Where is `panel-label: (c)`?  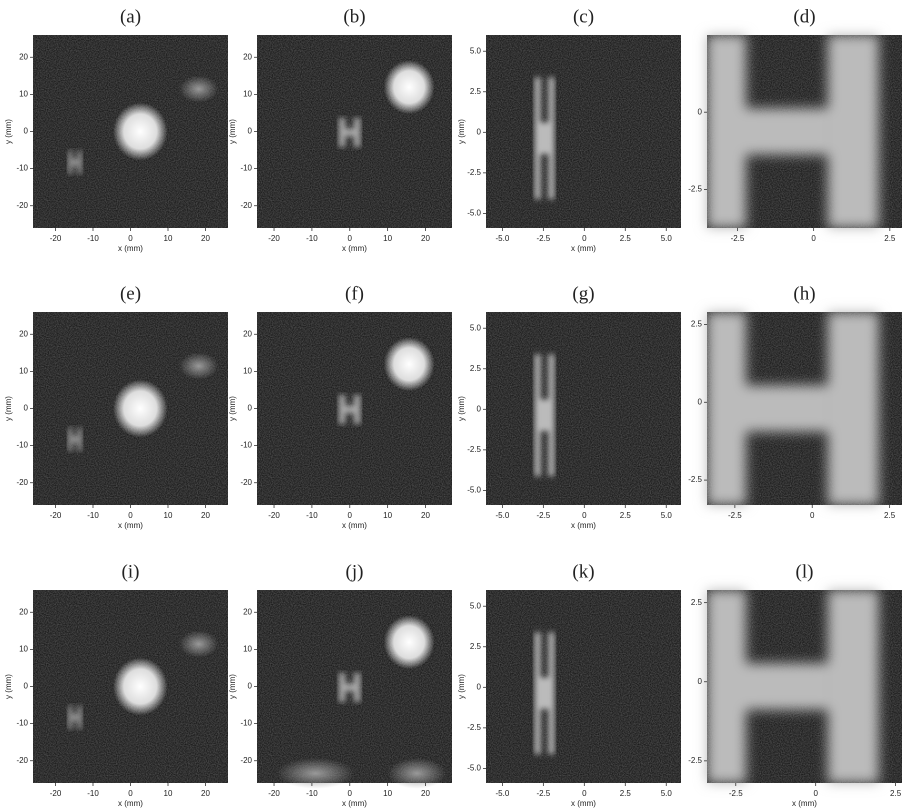
panel-label: (c) is located at coordinates (583, 16).